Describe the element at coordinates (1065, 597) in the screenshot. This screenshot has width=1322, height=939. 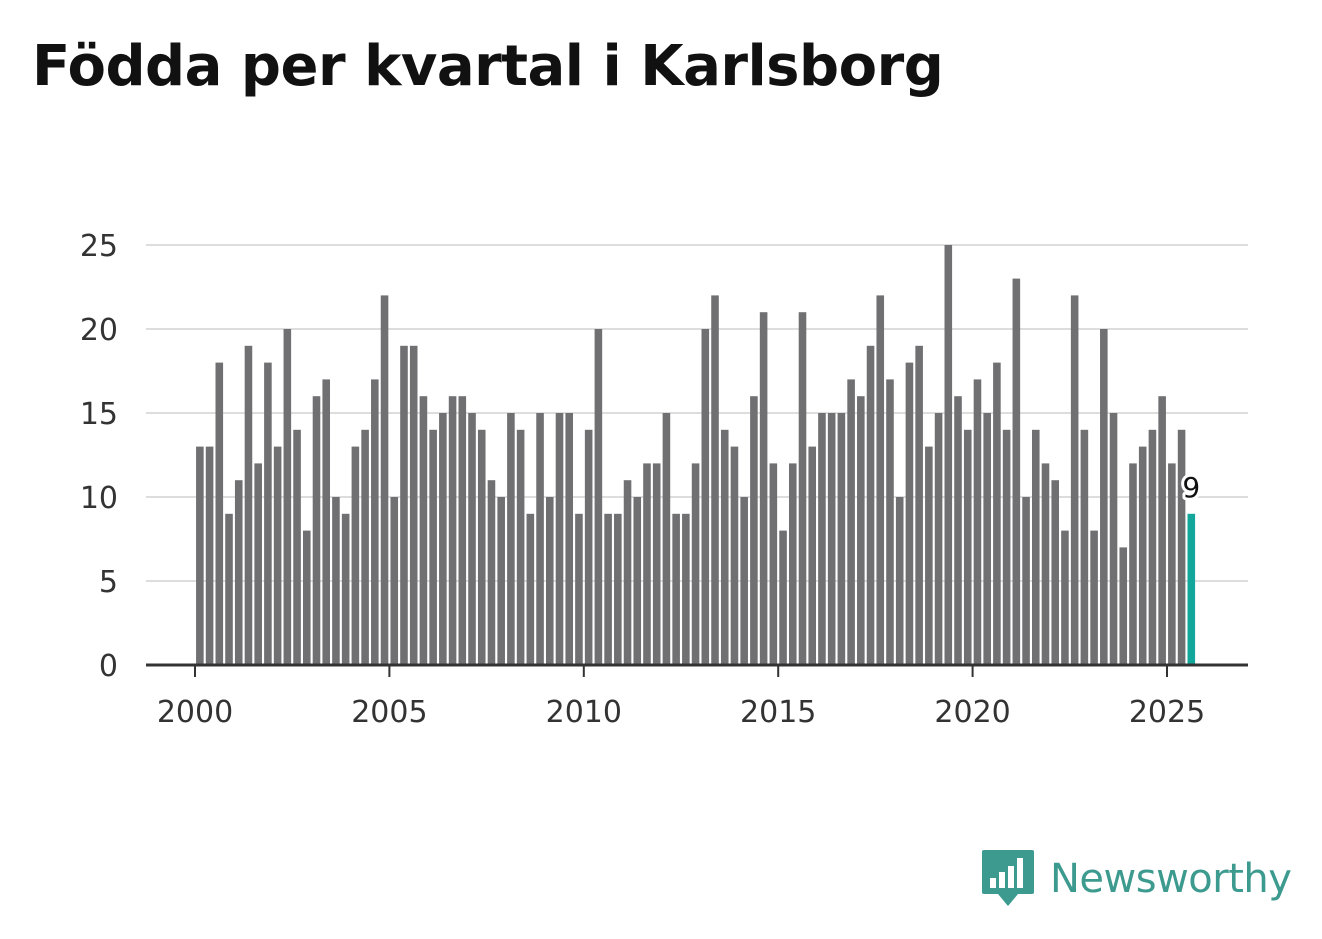
I see `bar-2022-q2` at that location.